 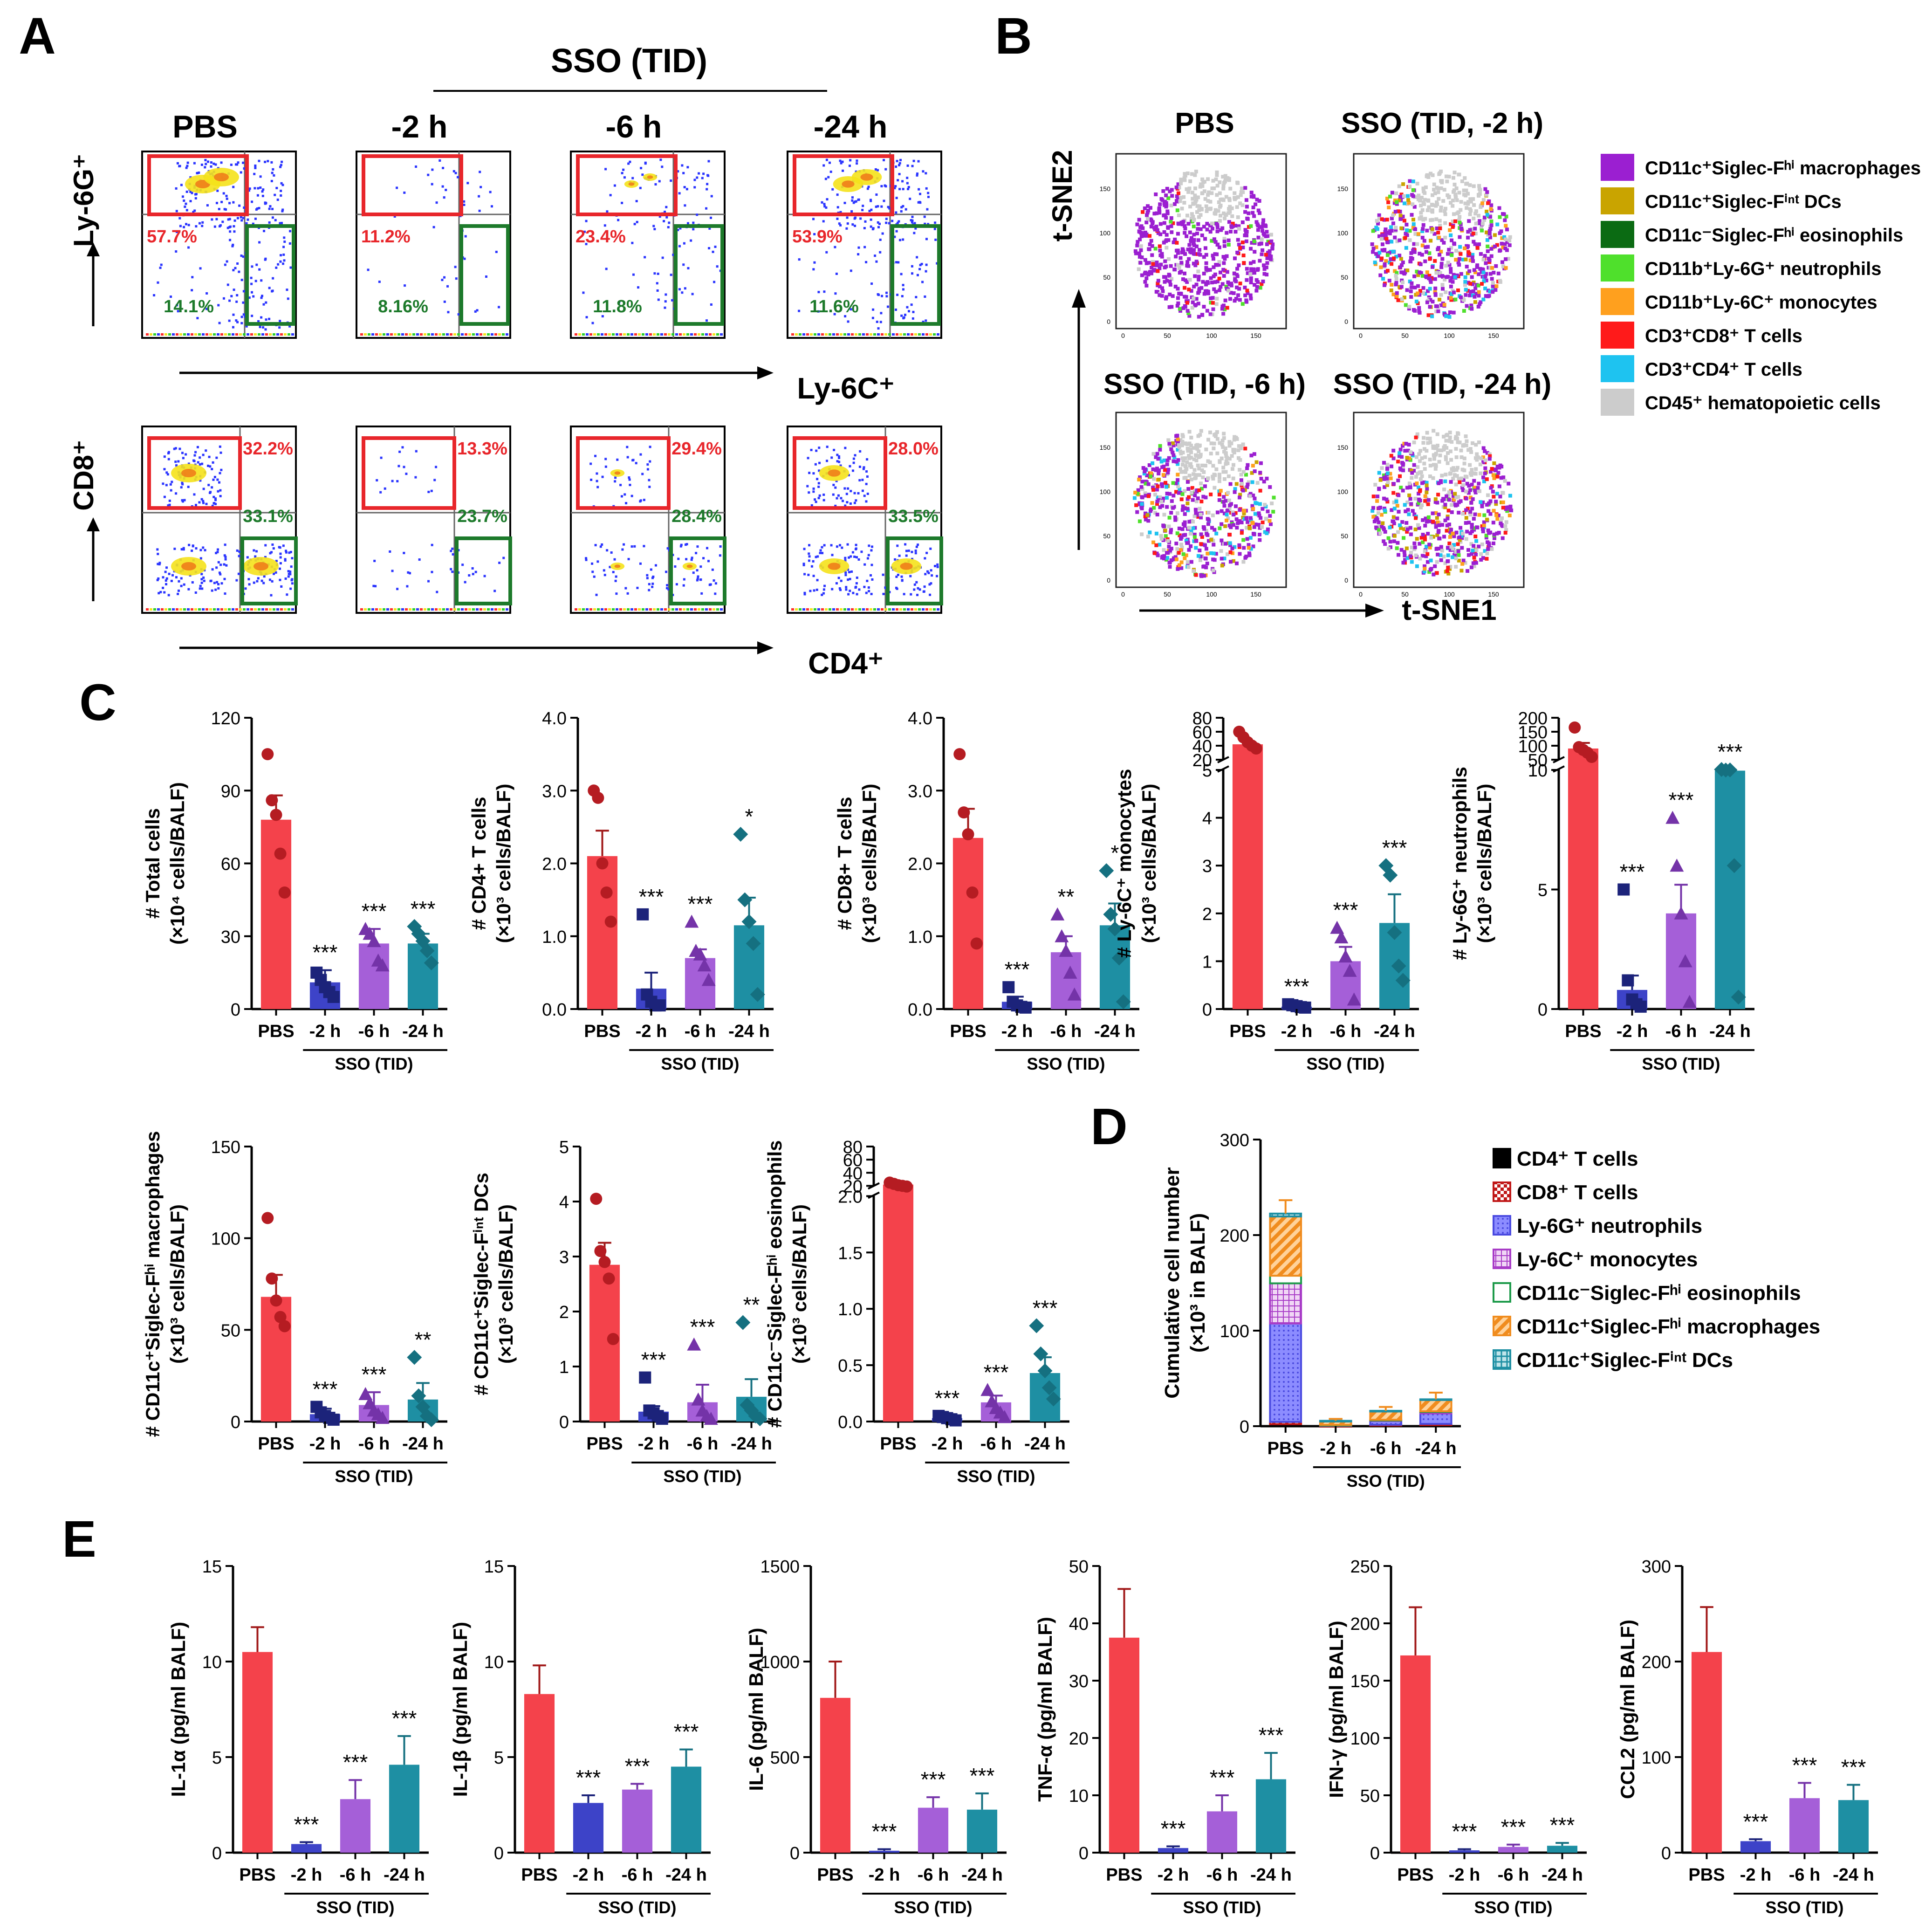 I want to click on tsne-title-1: SSO (TID, -2 h), so click(x=1442, y=123).